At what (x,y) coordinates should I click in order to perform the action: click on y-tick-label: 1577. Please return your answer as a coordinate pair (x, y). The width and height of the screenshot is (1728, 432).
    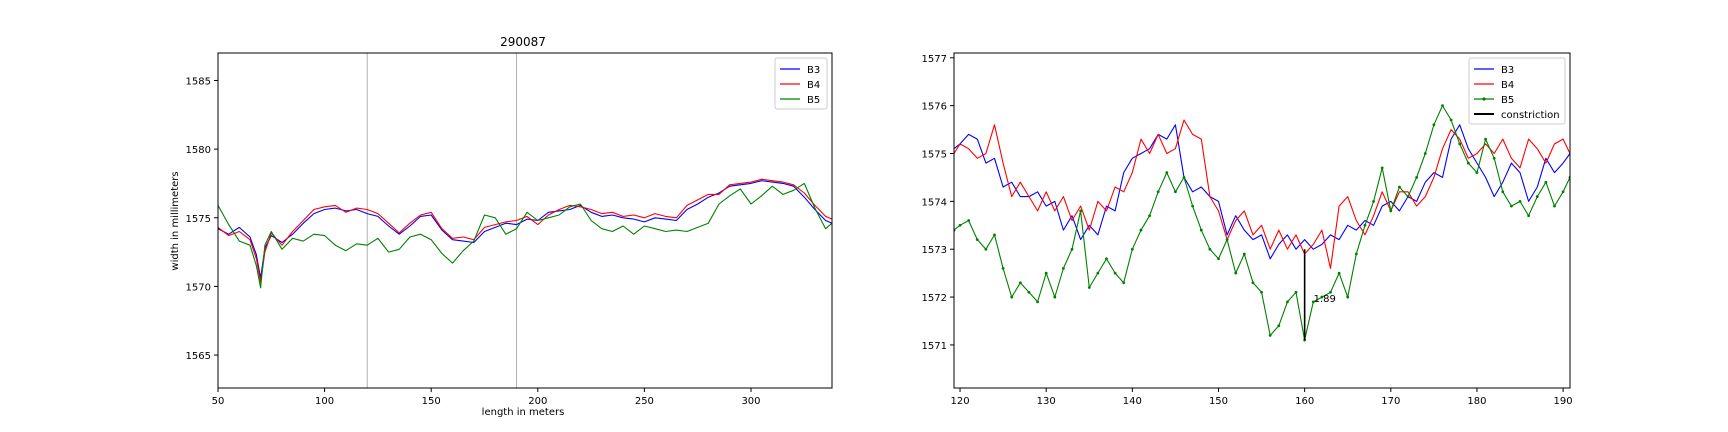
    Looking at the image, I should click on (934, 59).